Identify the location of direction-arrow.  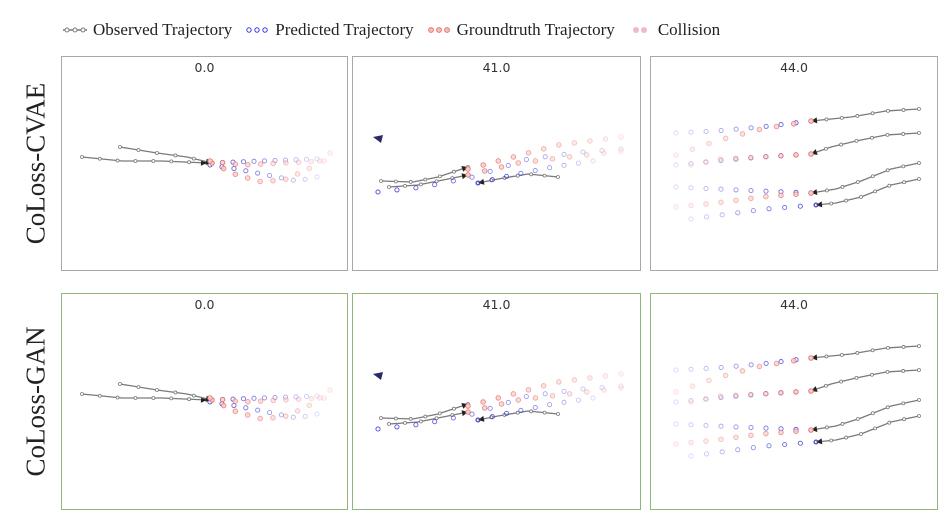
(481, 181).